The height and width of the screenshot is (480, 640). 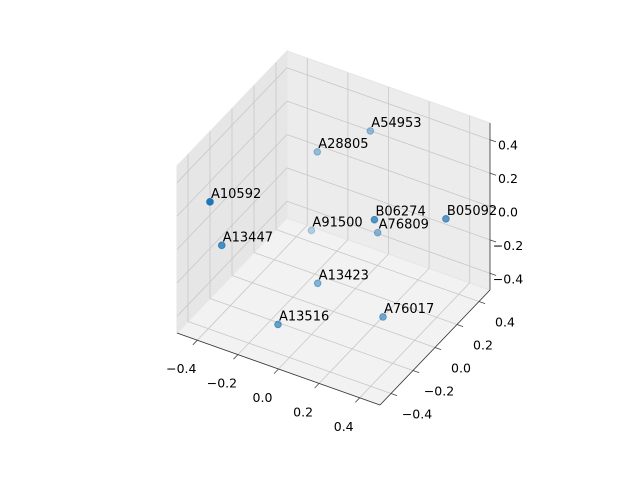 What do you see at coordinates (461, 368) in the screenshot?
I see `y-tick-label: 0.0` at bounding box center [461, 368].